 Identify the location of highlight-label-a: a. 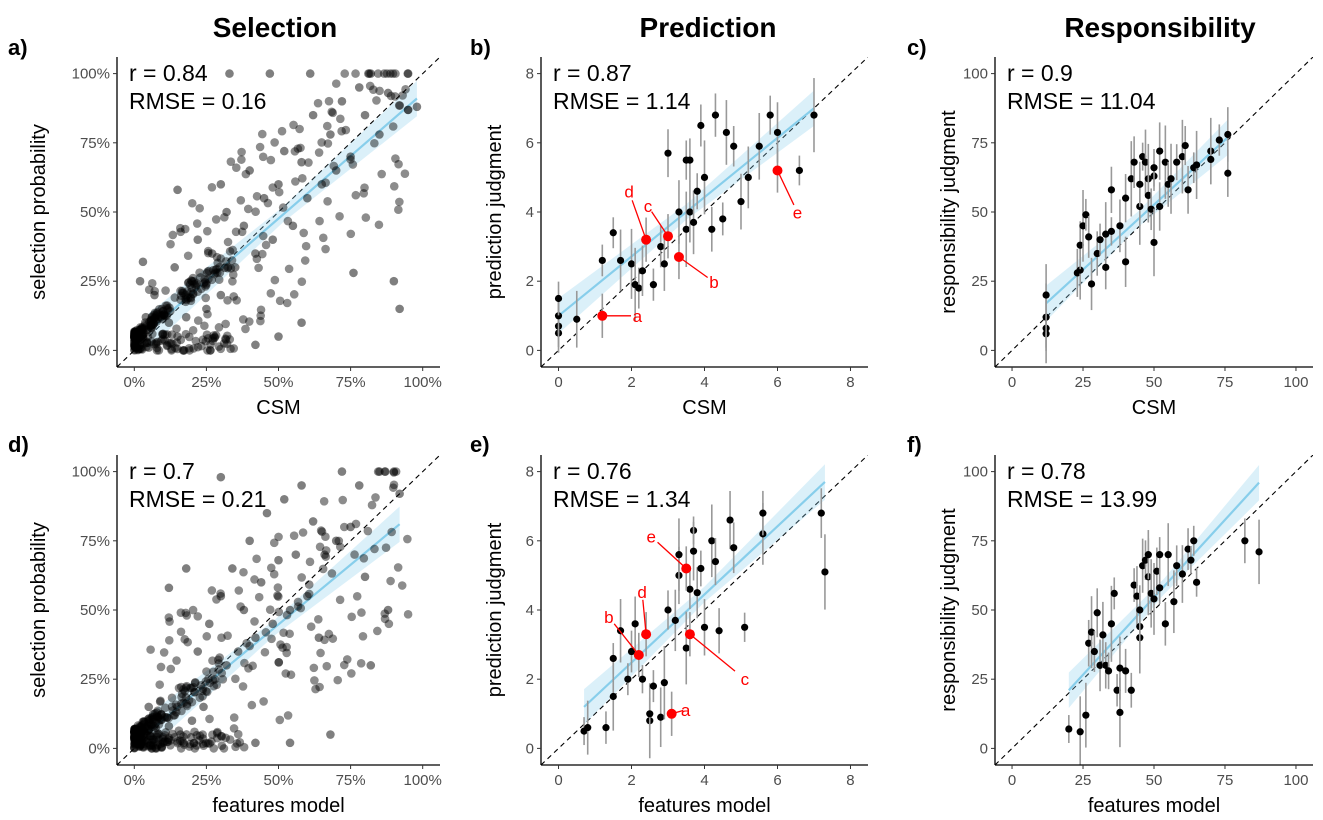
(638, 316).